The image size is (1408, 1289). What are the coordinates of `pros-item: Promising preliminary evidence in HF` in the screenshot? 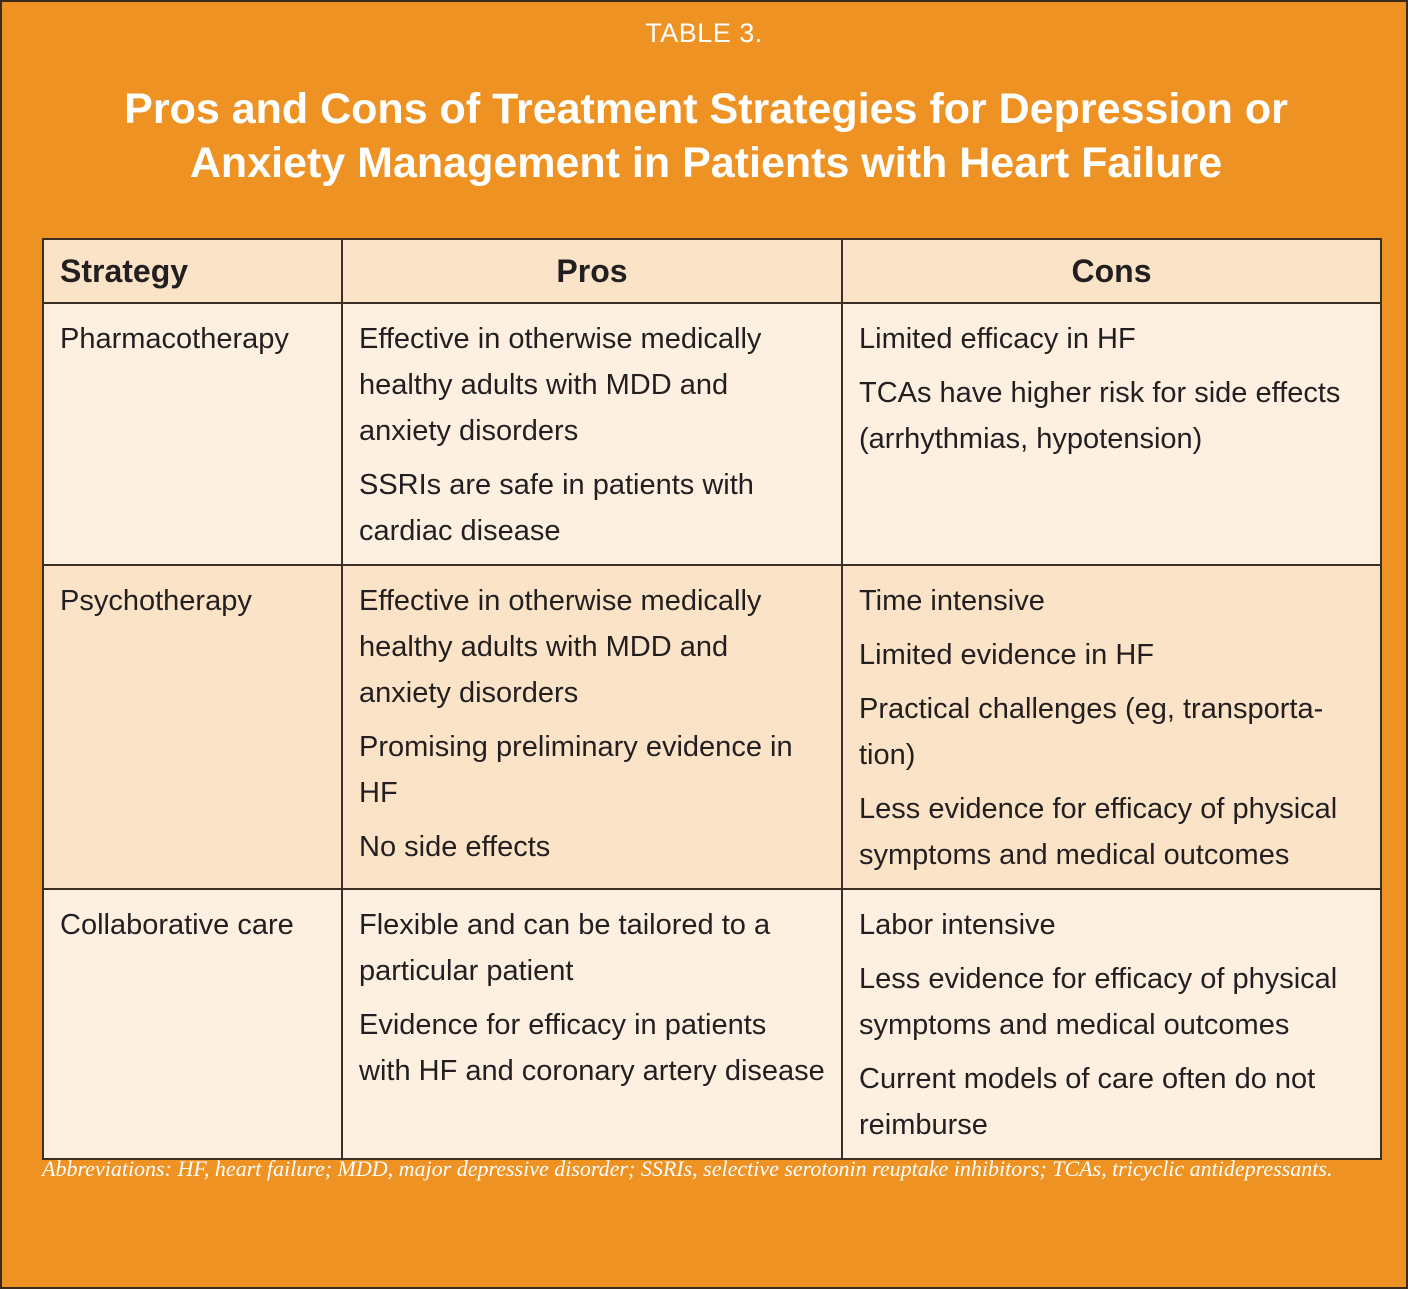 It's located at (576, 770).